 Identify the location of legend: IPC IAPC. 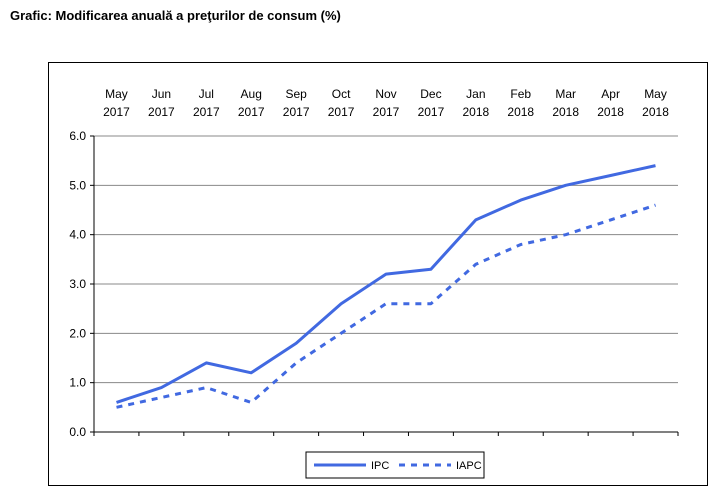
(395, 465).